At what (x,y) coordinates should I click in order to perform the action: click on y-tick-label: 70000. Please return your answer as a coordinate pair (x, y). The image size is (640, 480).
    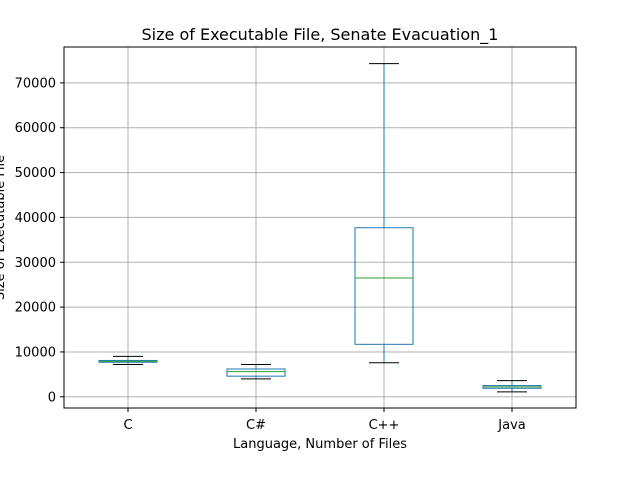
    Looking at the image, I should click on (35, 83).